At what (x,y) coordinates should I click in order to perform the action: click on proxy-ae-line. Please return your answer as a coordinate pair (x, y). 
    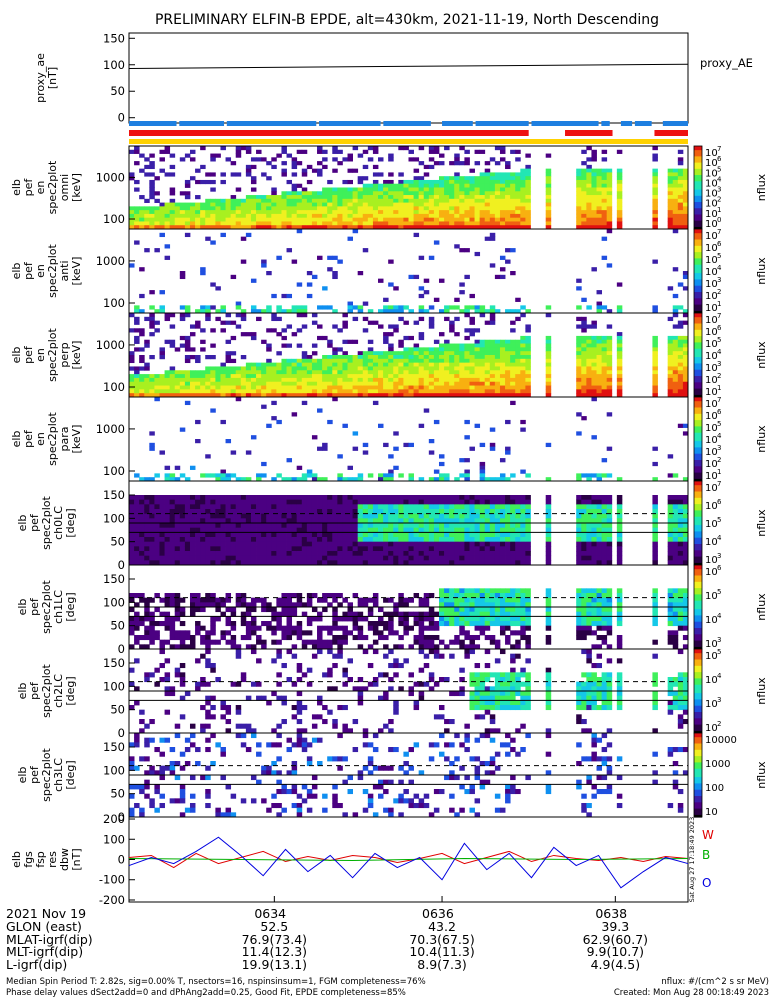
    Looking at the image, I should click on (408, 66).